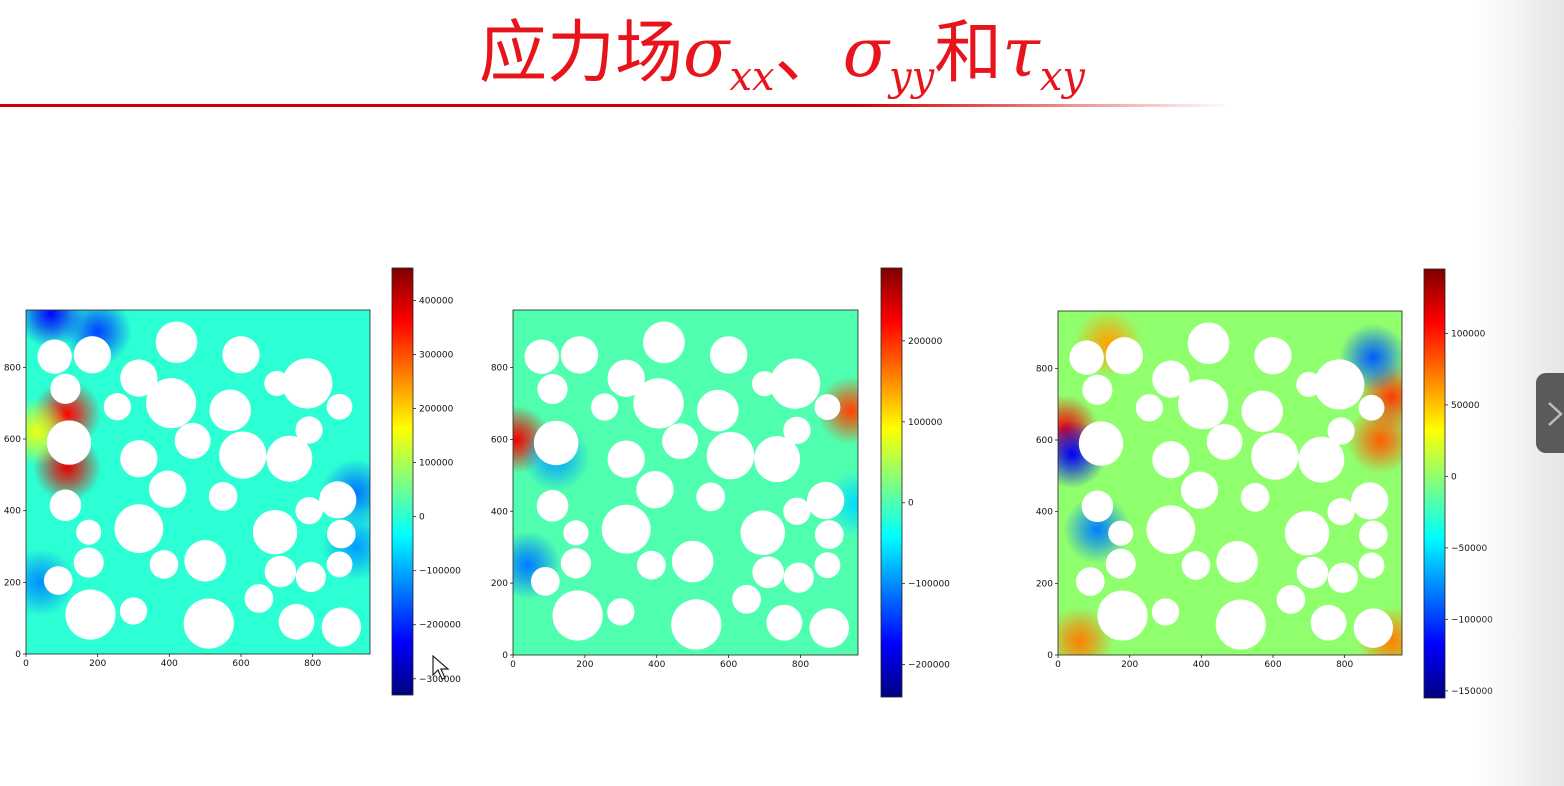  Describe the element at coordinates (1472, 692) in the screenshot. I see `colorbar-tick-label: −150000` at that location.